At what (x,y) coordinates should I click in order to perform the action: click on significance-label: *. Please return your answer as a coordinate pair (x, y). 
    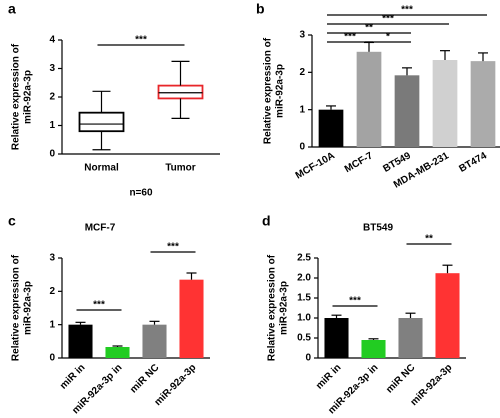
    Looking at the image, I should click on (388, 37).